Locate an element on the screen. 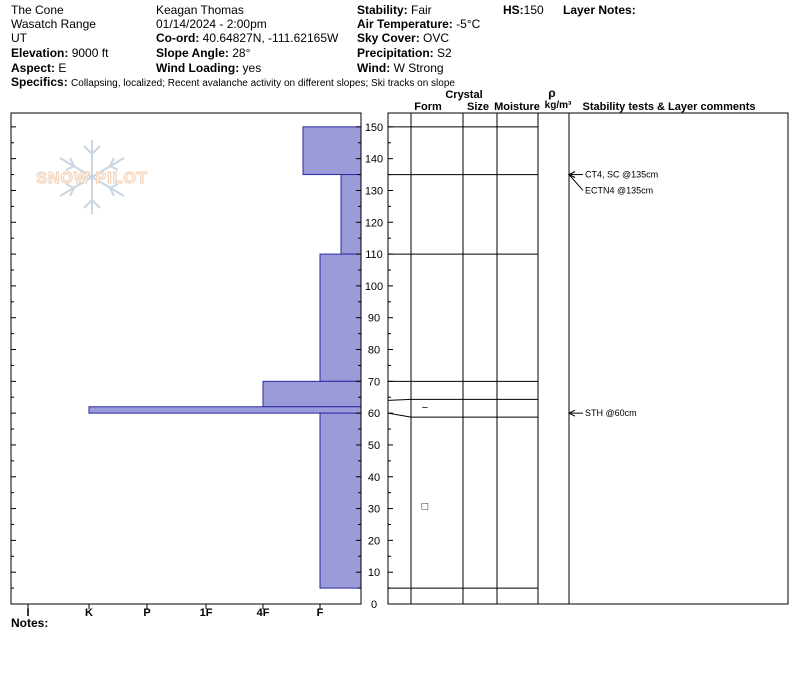 The image size is (800, 676). snowpilot-logo: SNOW PILOT is located at coordinates (91, 177).